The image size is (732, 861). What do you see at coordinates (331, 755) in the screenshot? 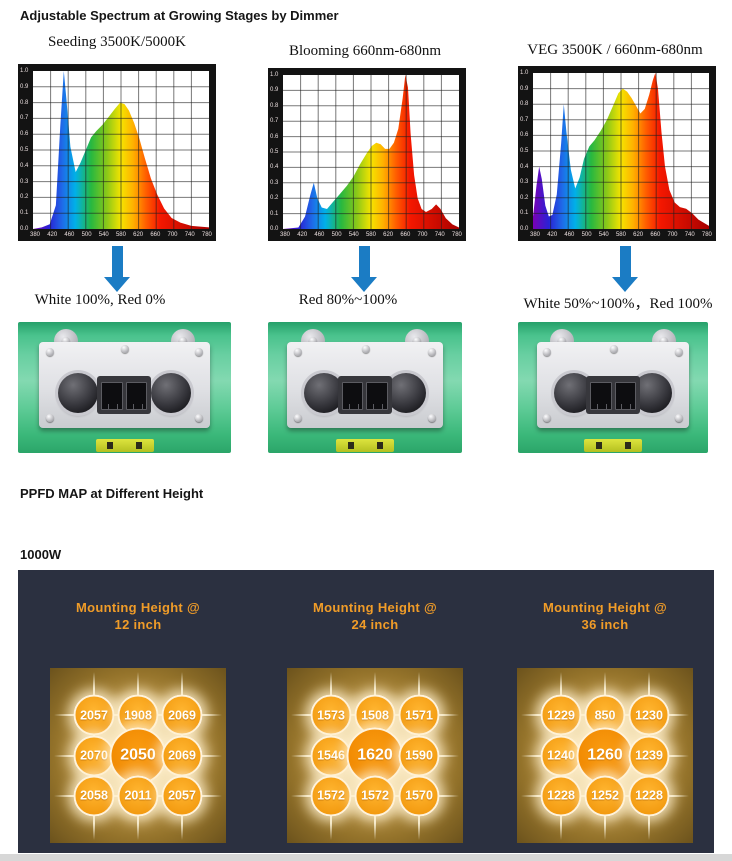
I see `ppfd-value: 1546` at bounding box center [331, 755].